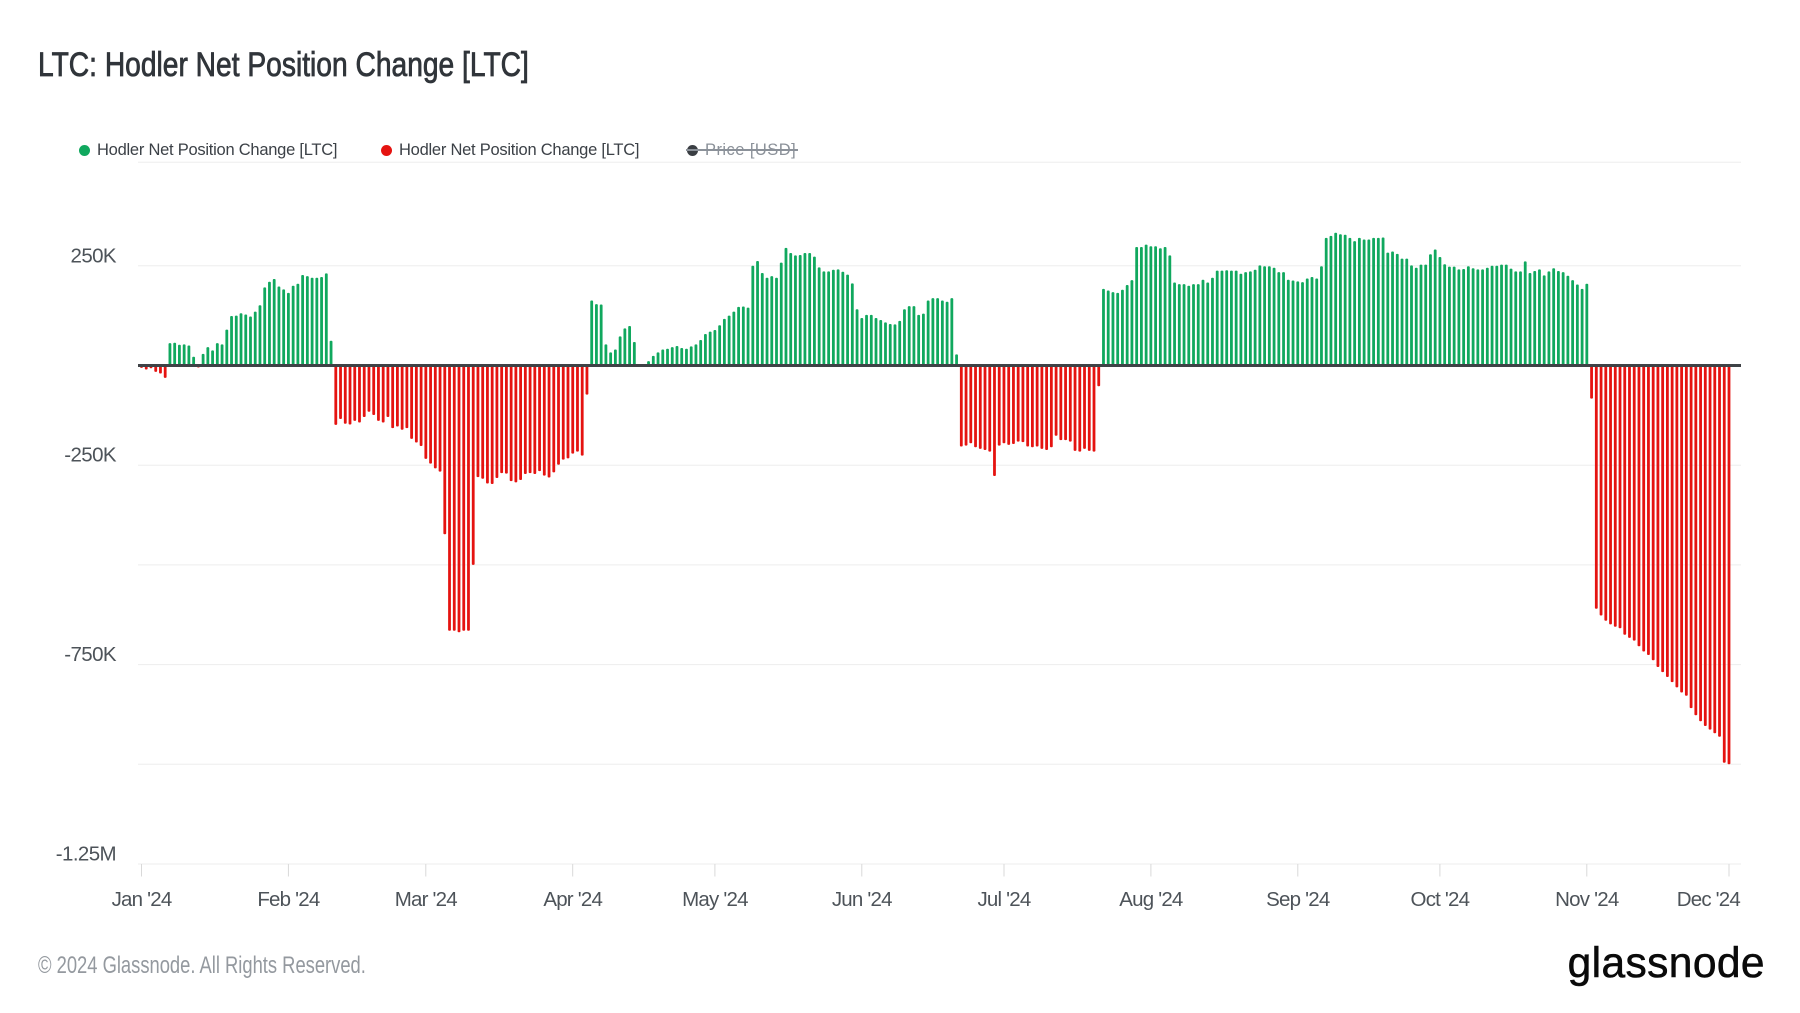  What do you see at coordinates (1298, 899) in the screenshot?
I see `svg-text: Sep '24` at bounding box center [1298, 899].